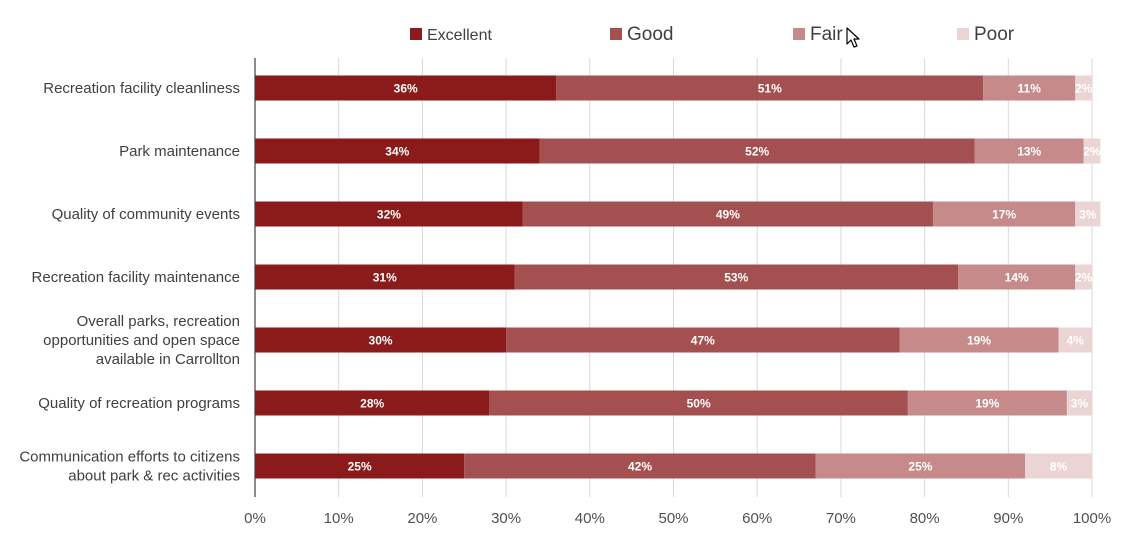 Image resolution: width=1140 pixels, height=540 pixels. What do you see at coordinates (168, 359) in the screenshot?
I see `category-label-4-line-2: available in Carrollton` at bounding box center [168, 359].